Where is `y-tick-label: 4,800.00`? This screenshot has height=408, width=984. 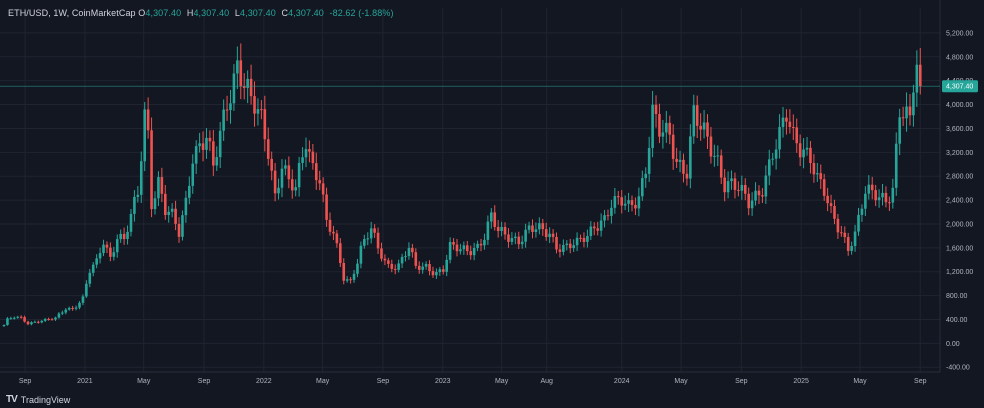
y-tick-label: 4,800.00 is located at coordinates (959, 57).